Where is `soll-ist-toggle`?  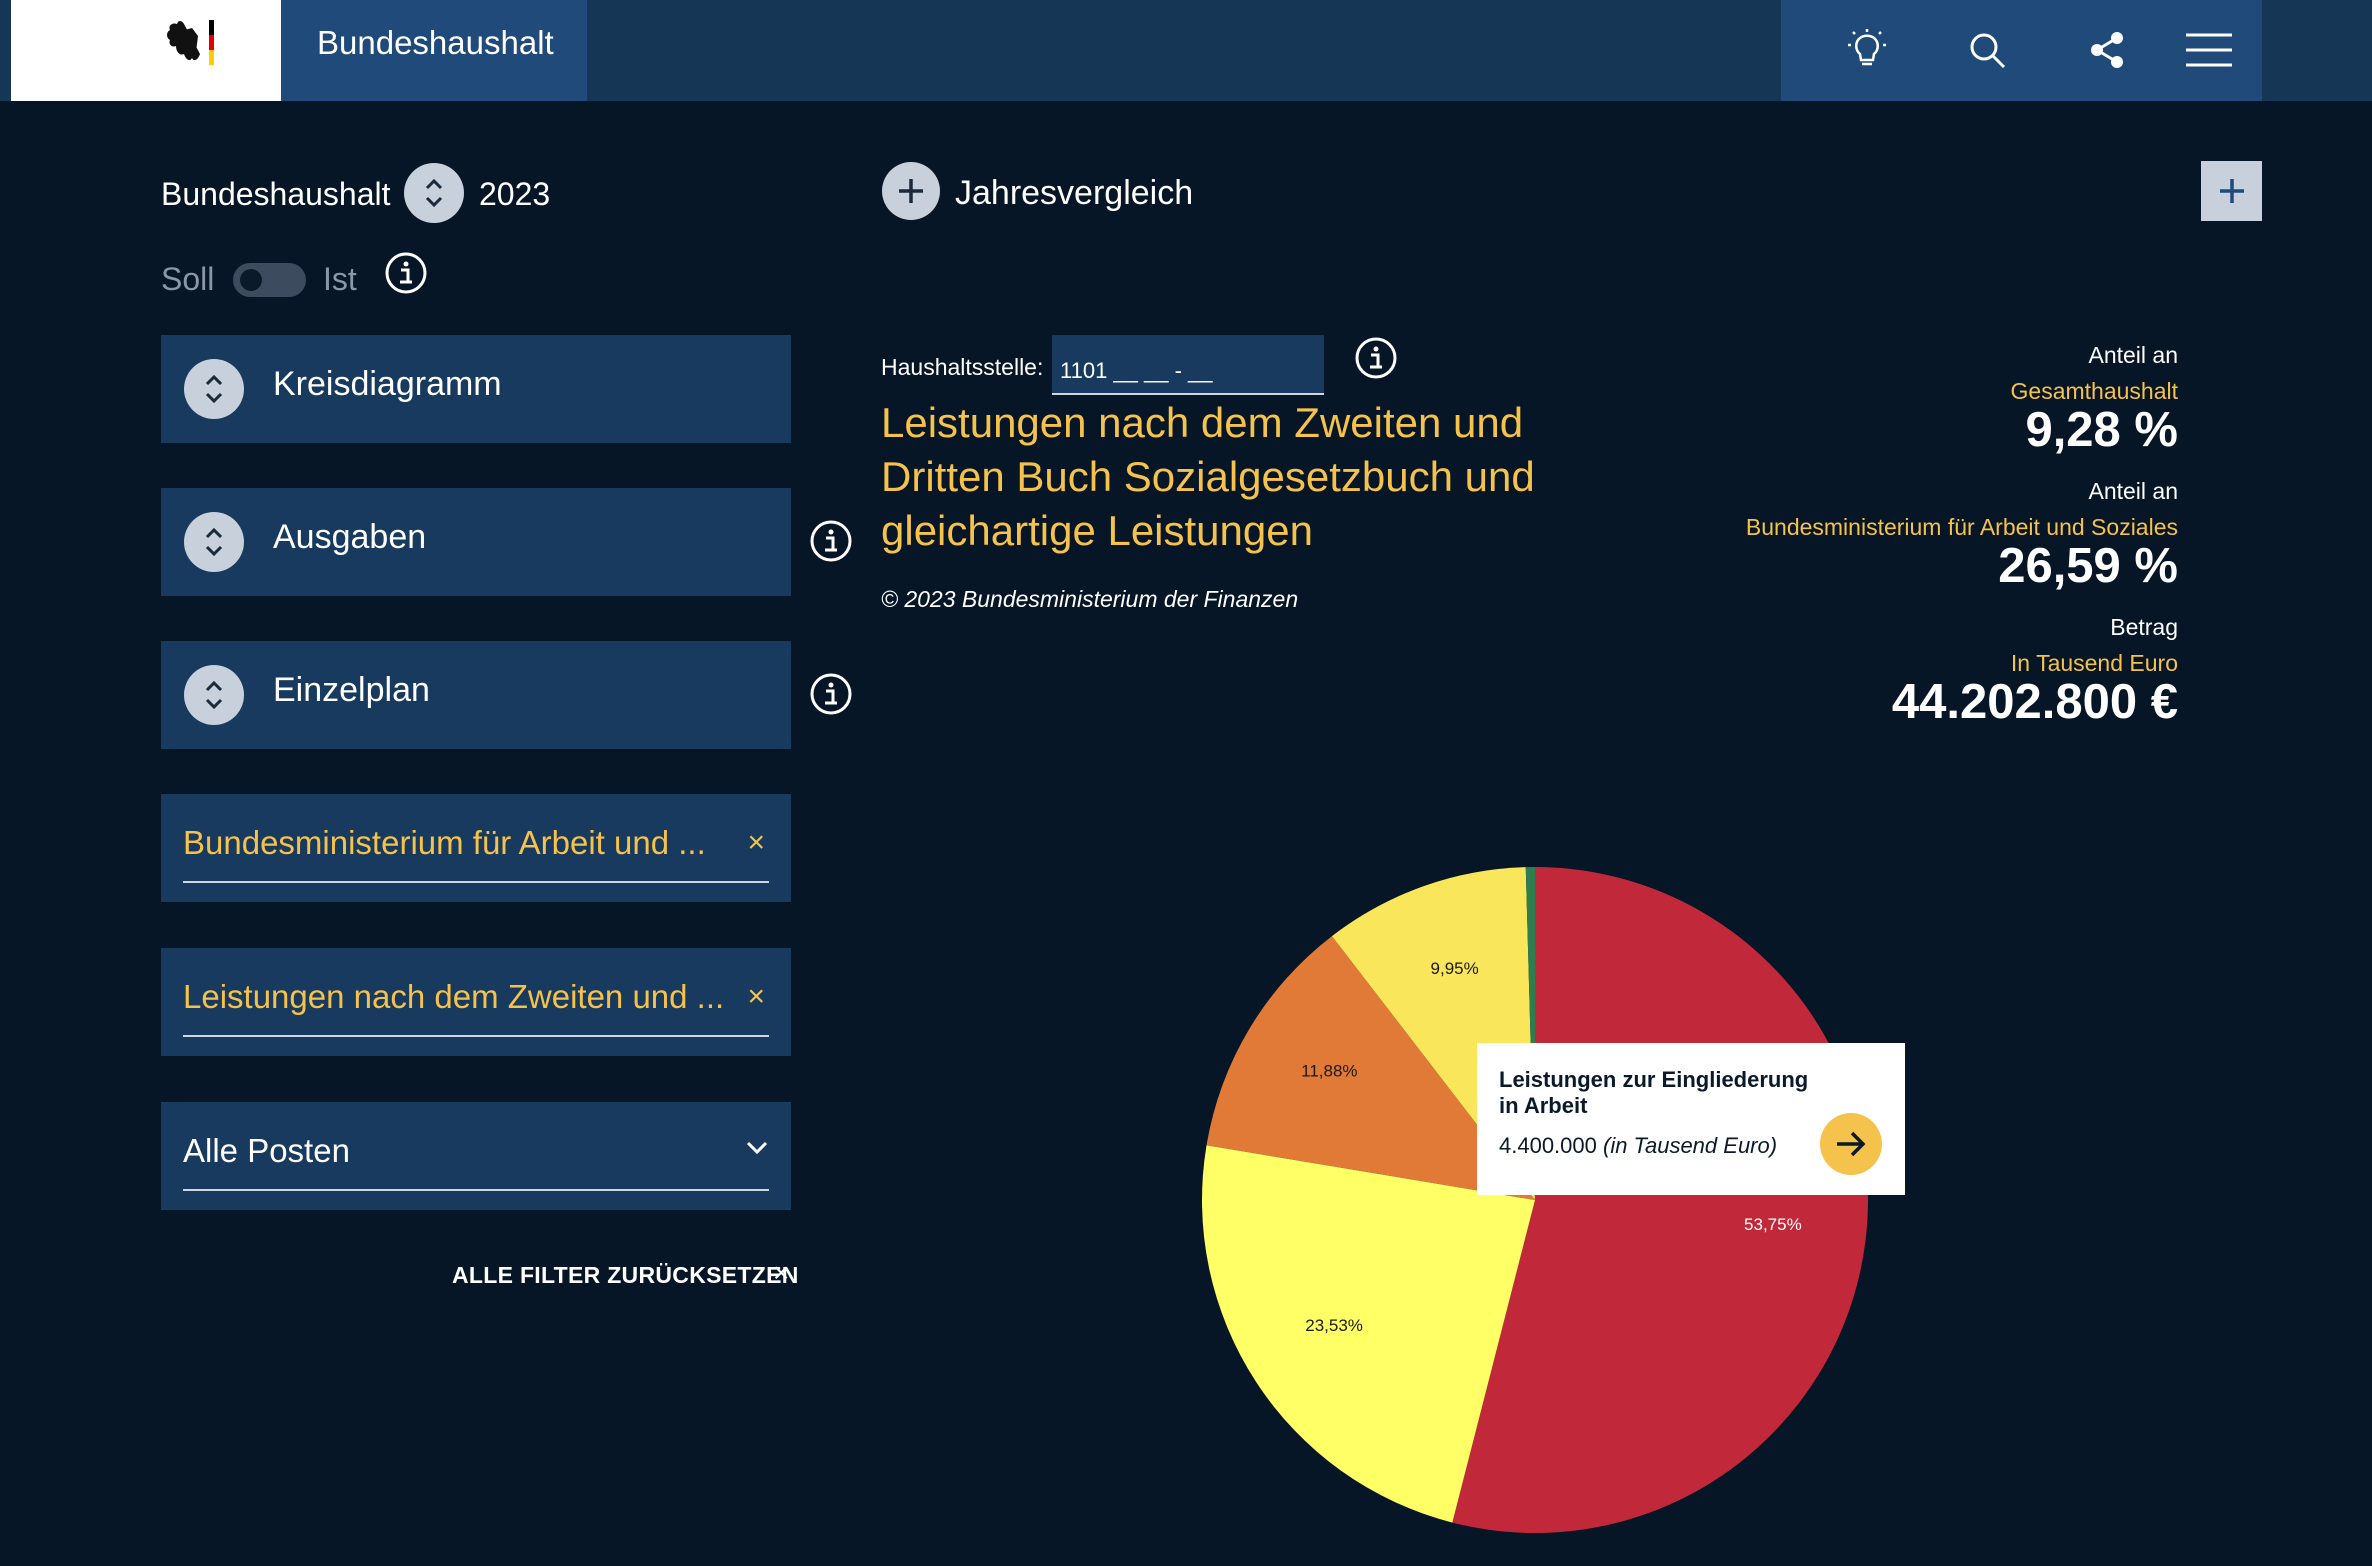 soll-ist-toggle is located at coordinates (269, 280).